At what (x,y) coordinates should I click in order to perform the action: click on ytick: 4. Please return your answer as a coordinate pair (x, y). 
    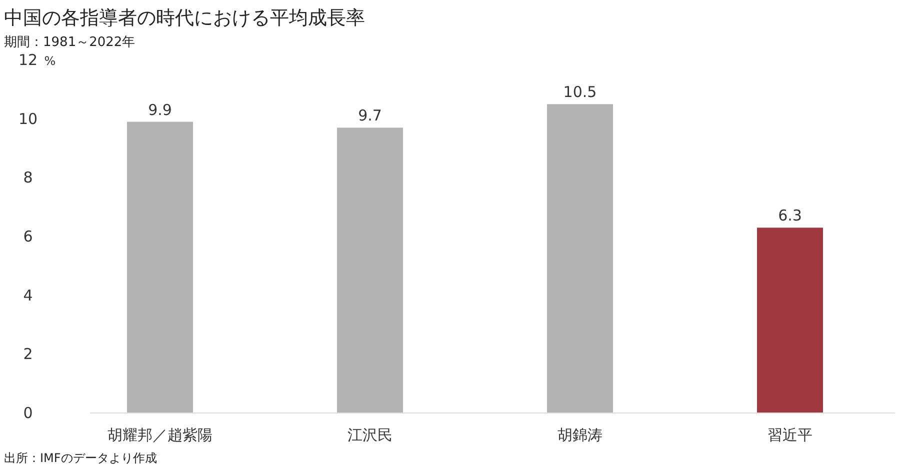
    Looking at the image, I should click on (28, 295).